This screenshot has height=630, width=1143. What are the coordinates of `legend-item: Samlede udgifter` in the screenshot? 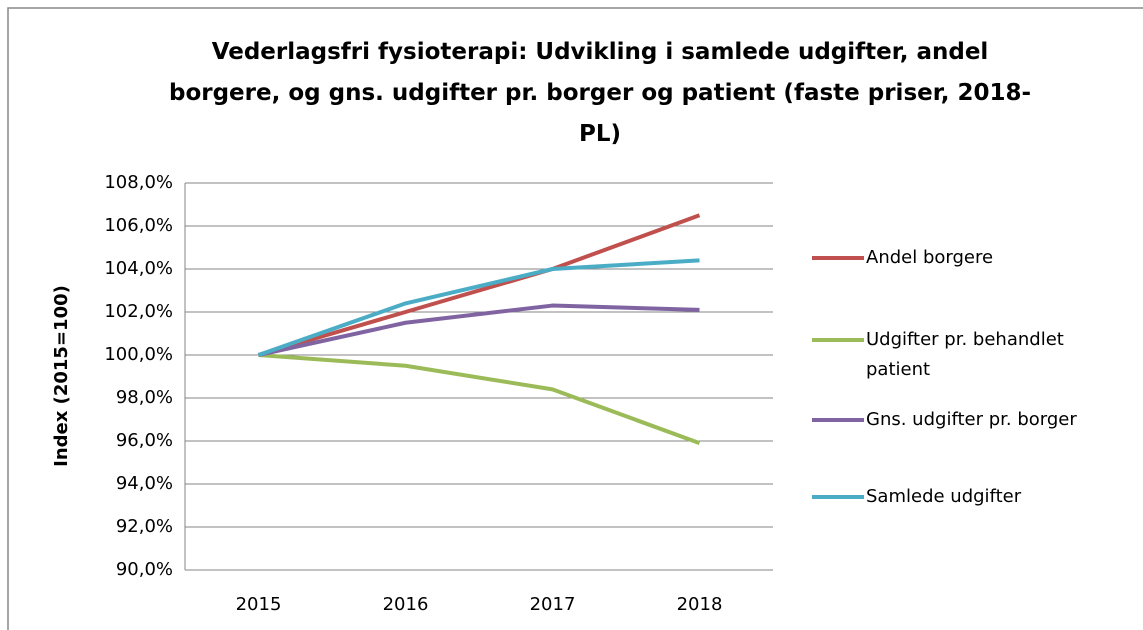 It's located at (962, 497).